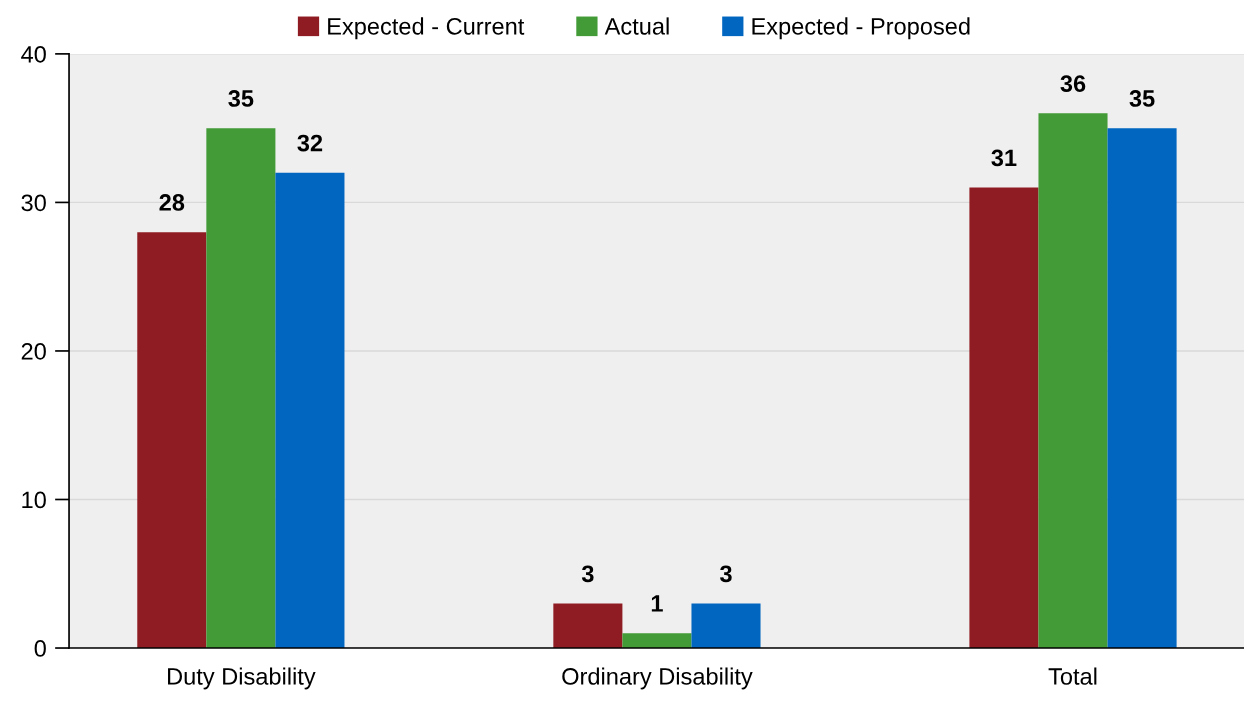  I want to click on legend-label: Expected - Proposed, so click(861, 28).